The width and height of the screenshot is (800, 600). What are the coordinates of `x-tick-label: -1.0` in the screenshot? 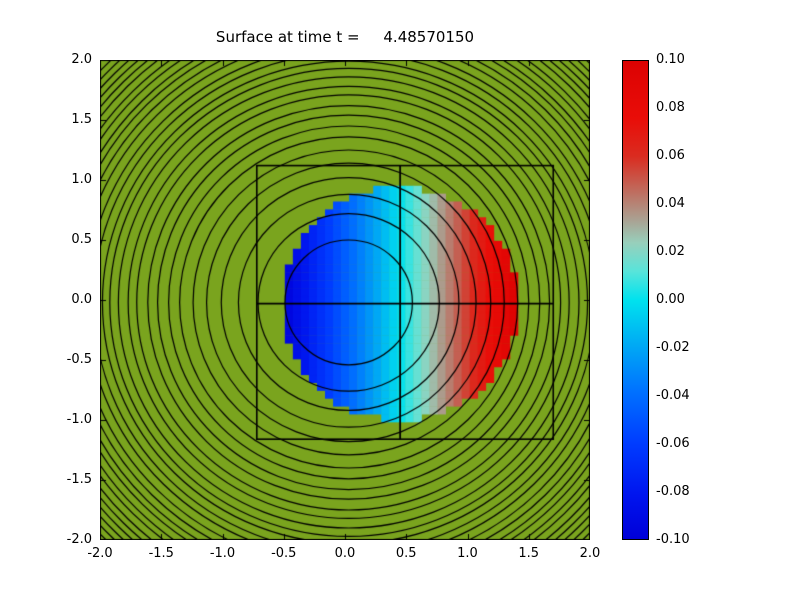 It's located at (222, 553).